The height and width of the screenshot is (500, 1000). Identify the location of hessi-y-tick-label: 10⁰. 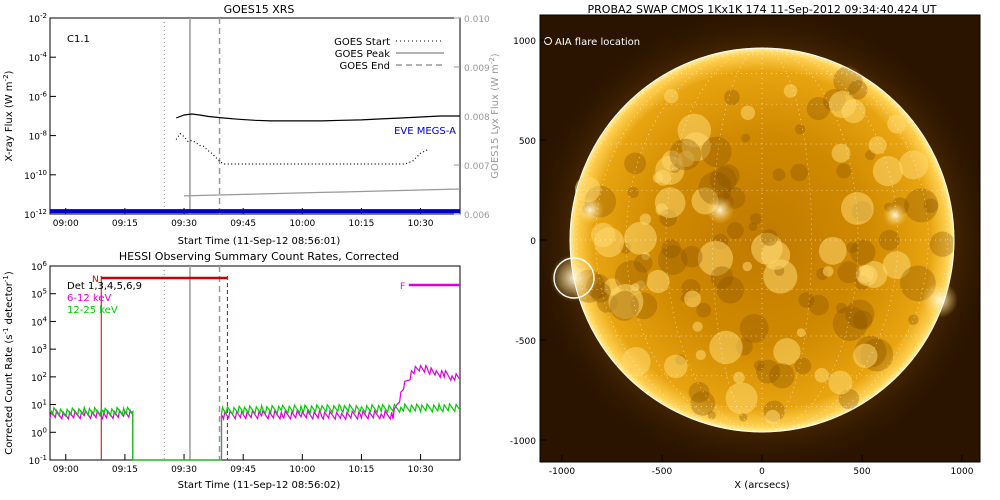
(39, 432).